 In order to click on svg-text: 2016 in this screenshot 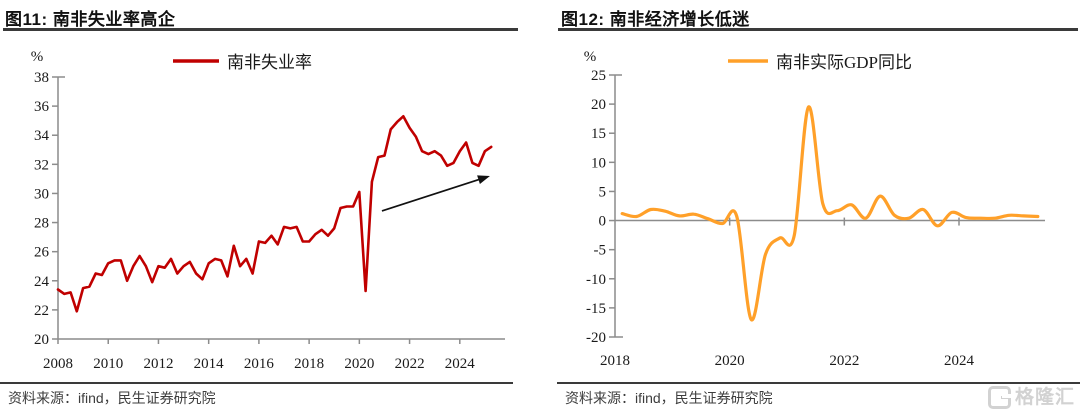, I will do `click(259, 364)`.